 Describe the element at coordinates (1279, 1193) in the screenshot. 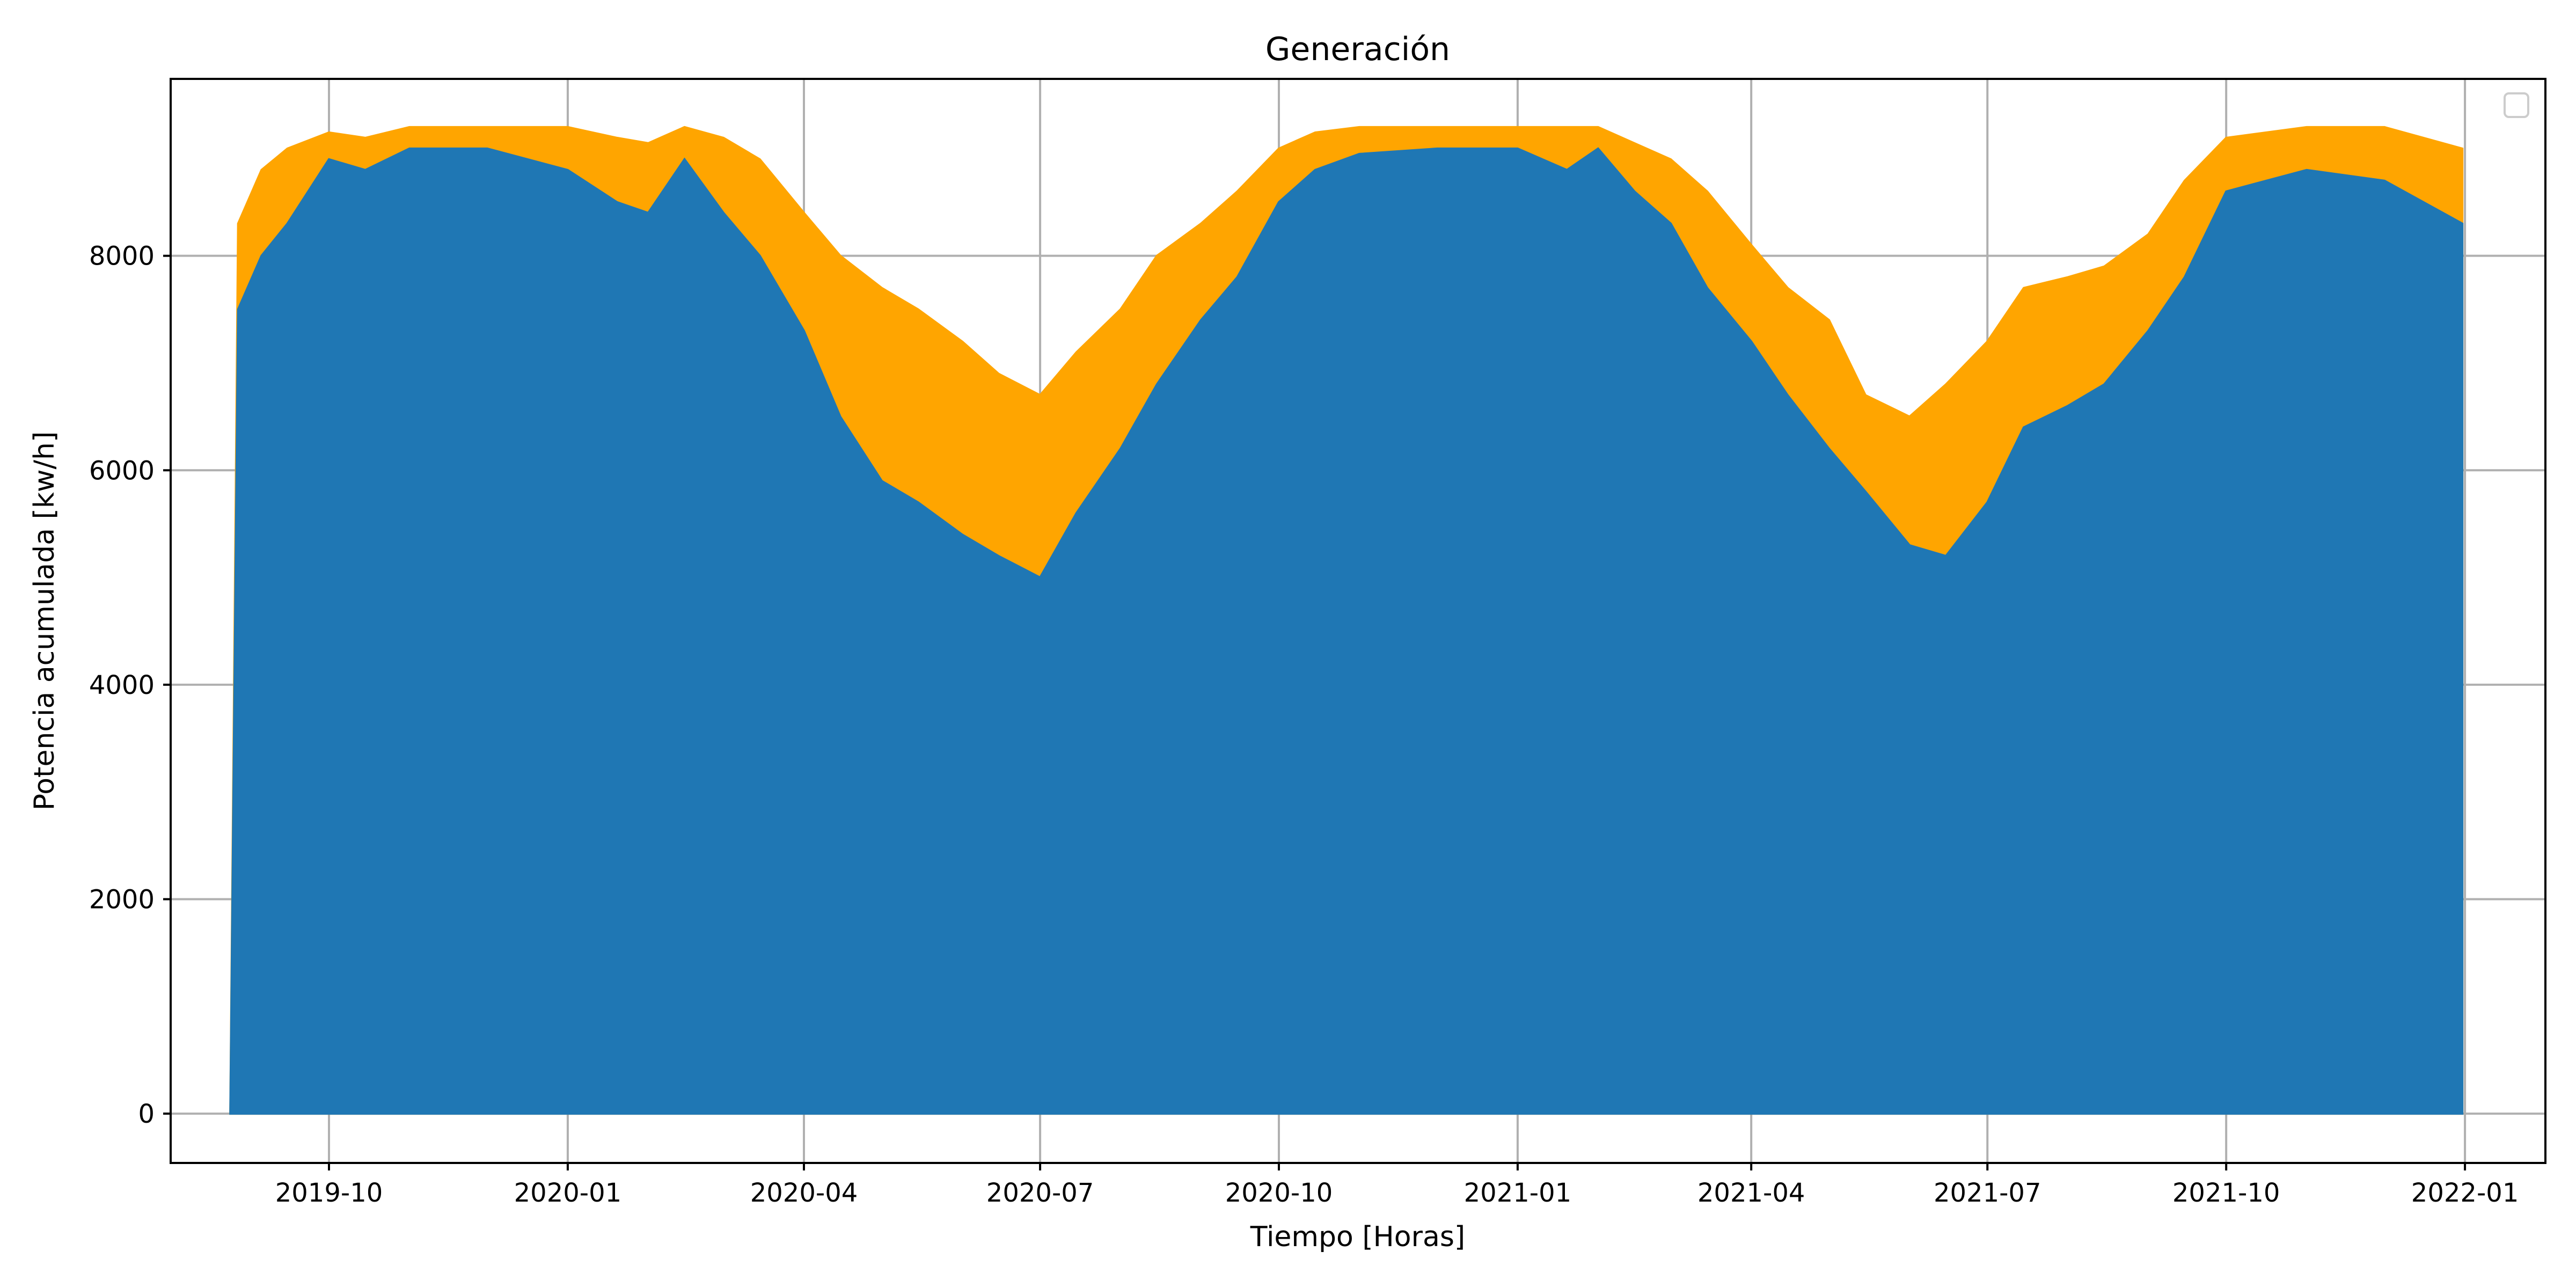

I see `x-tick-label: 2020-10` at that location.